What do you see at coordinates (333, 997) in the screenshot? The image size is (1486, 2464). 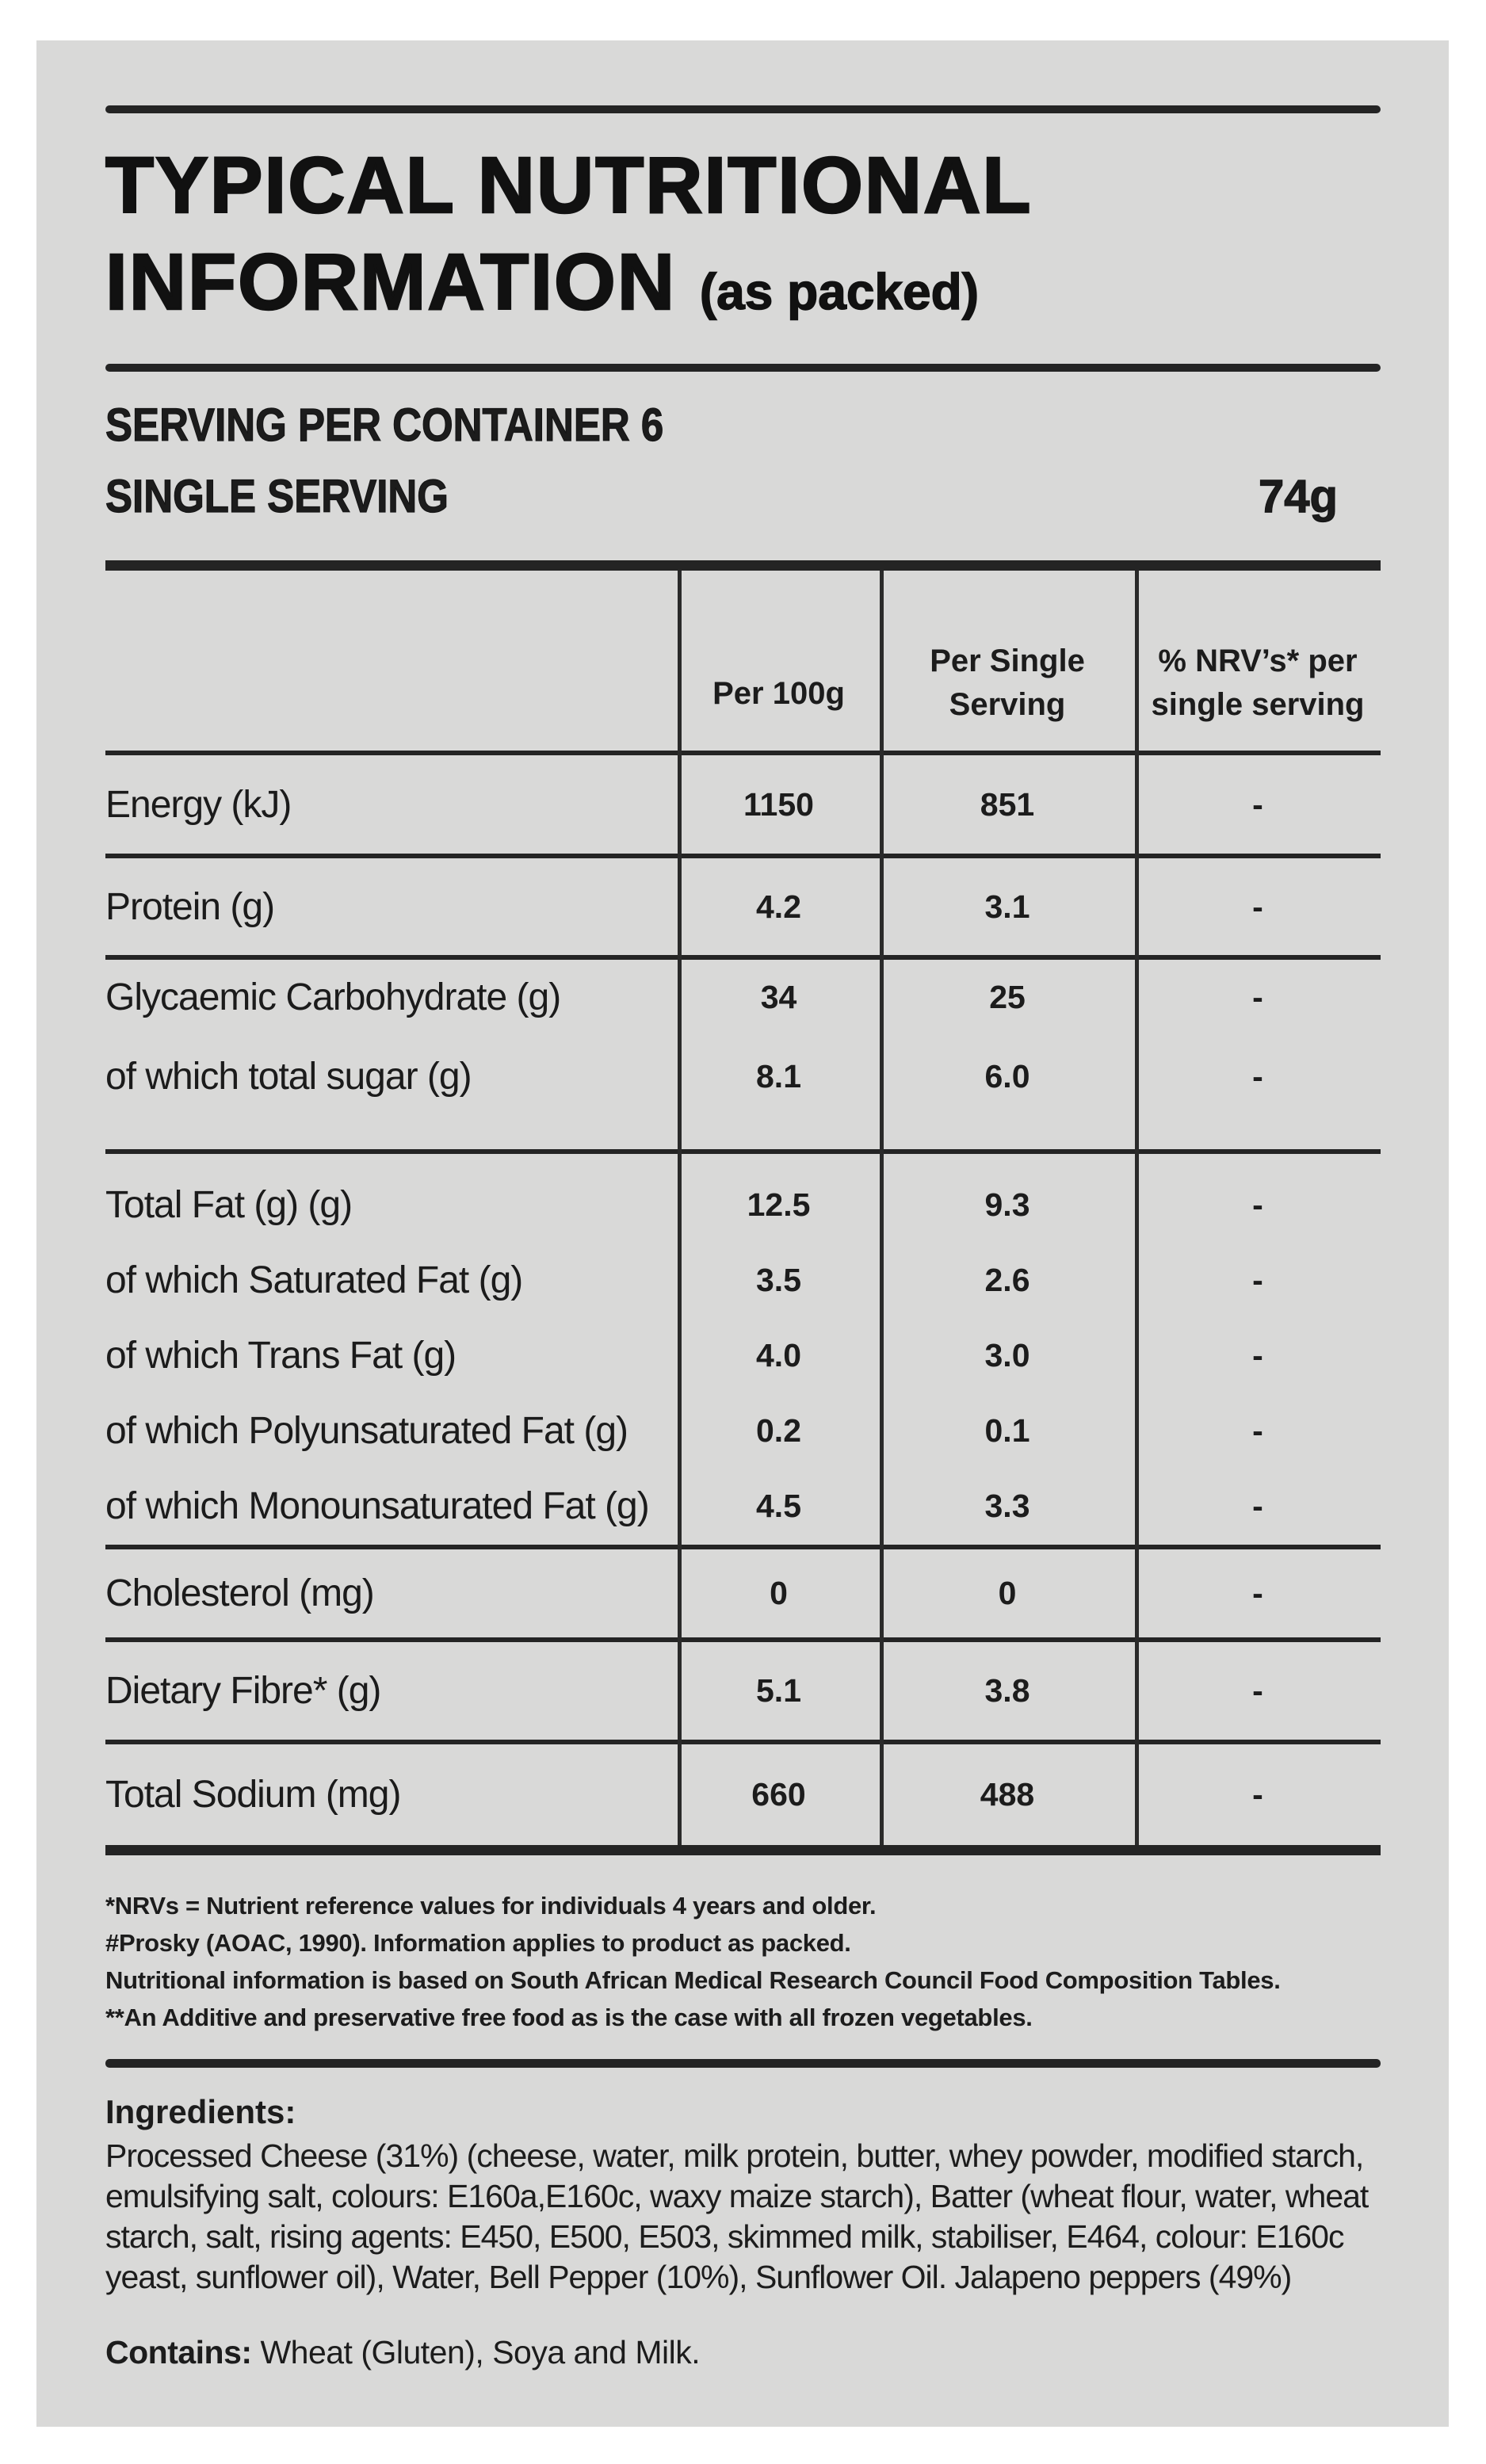 I see `row-label: Glycaemic Carbohydrate (g)` at bounding box center [333, 997].